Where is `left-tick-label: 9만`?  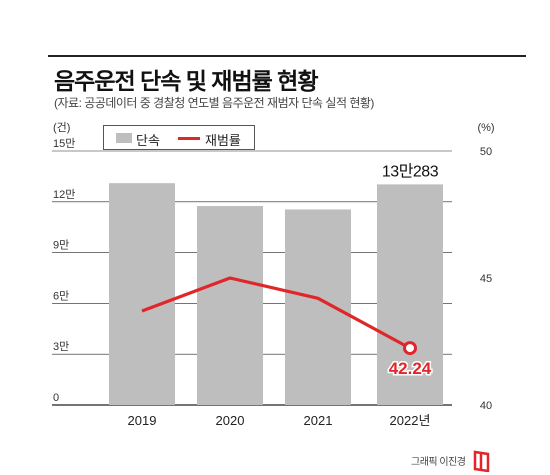 left-tick-label: 9만 is located at coordinates (61, 245).